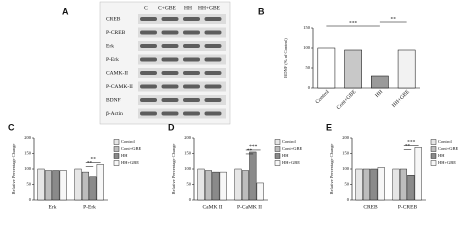 The height and width of the screenshot is (240, 474). I want to click on blot-column-label: HH, so click(188, 8).